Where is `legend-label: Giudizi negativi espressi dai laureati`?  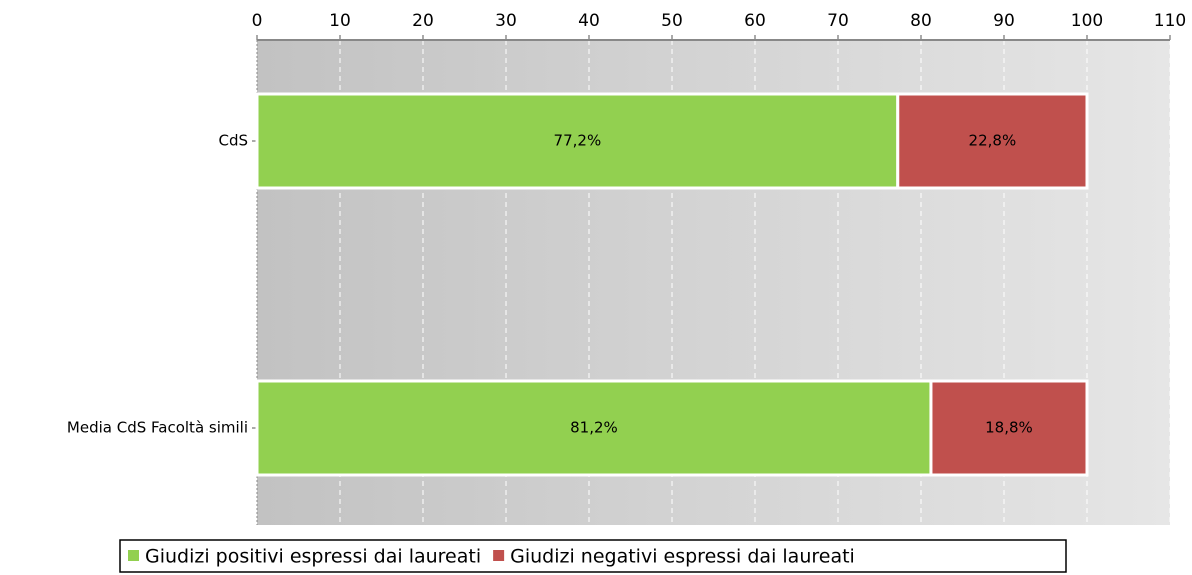 legend-label: Giudizi negativi espressi dai laureati is located at coordinates (682, 557).